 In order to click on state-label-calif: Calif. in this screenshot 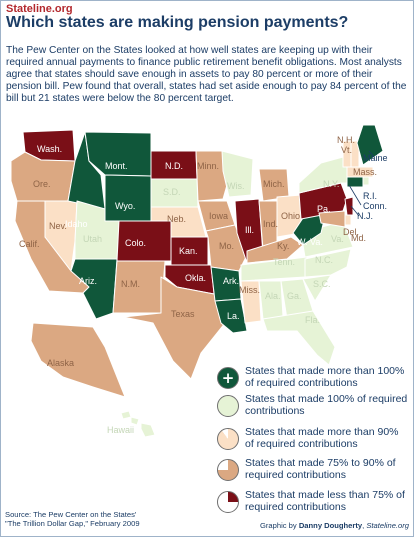, I will do `click(29, 244)`.